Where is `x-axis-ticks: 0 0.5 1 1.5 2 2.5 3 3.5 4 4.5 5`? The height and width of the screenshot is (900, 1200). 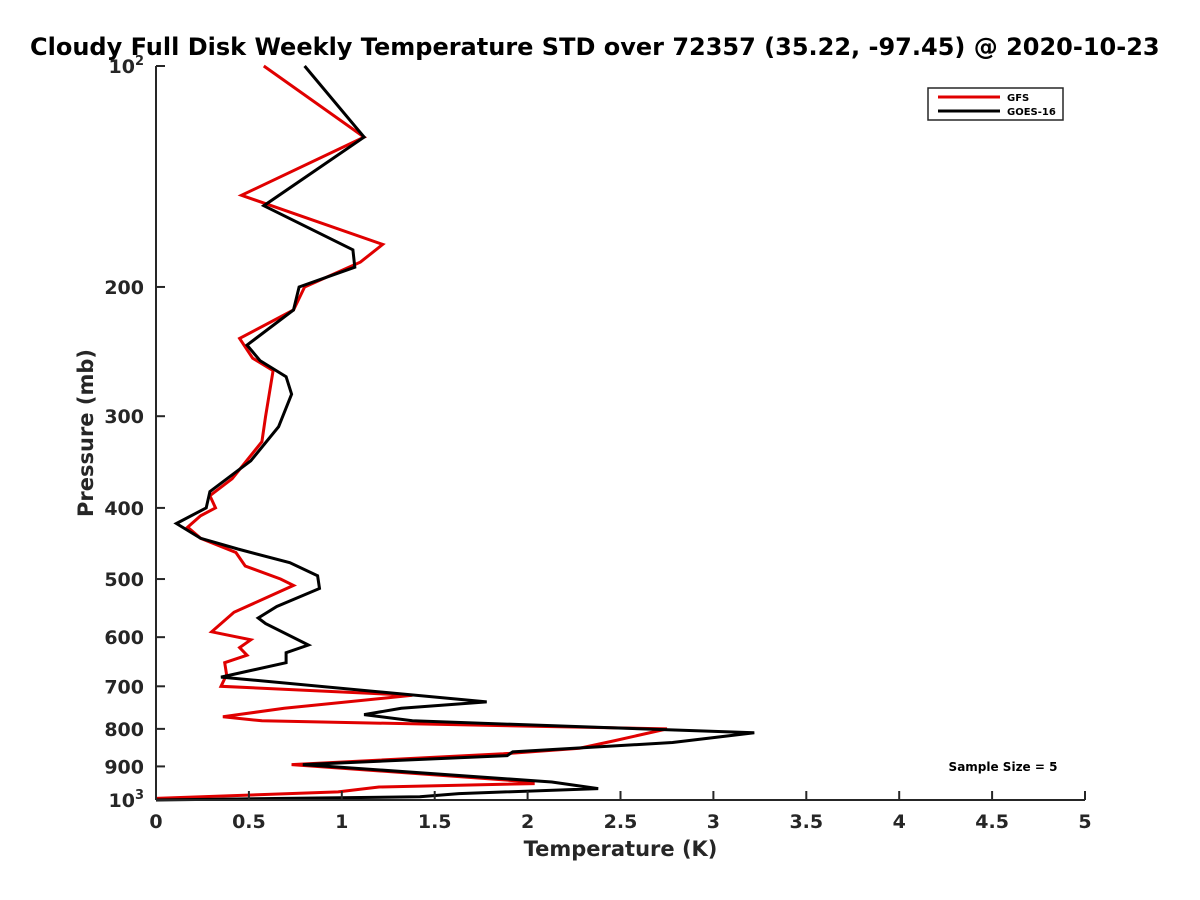 x-axis-ticks: 0 0.5 1 1.5 2 2.5 3 3.5 4 4.5 5 is located at coordinates (620, 812).